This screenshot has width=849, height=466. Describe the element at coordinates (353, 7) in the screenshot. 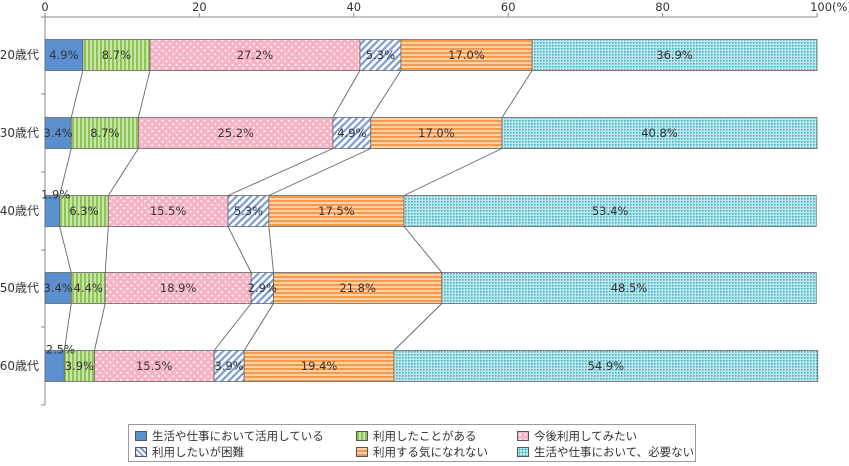

I see `x-tick-label: 40` at that location.